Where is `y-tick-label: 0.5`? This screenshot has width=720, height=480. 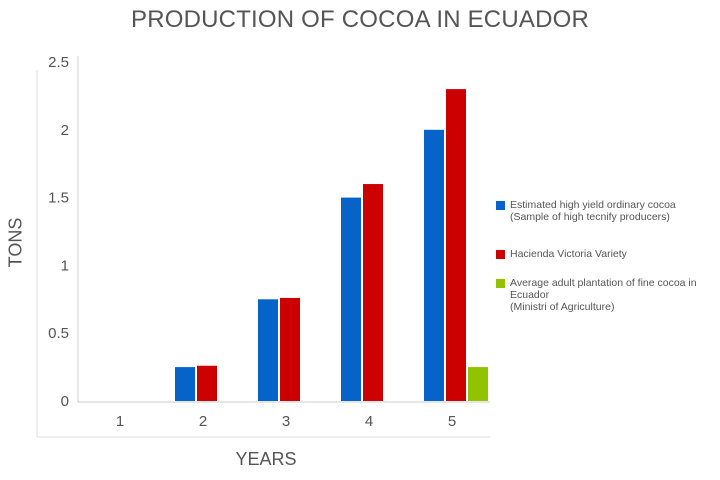
y-tick-label: 0.5 is located at coordinates (58, 333).